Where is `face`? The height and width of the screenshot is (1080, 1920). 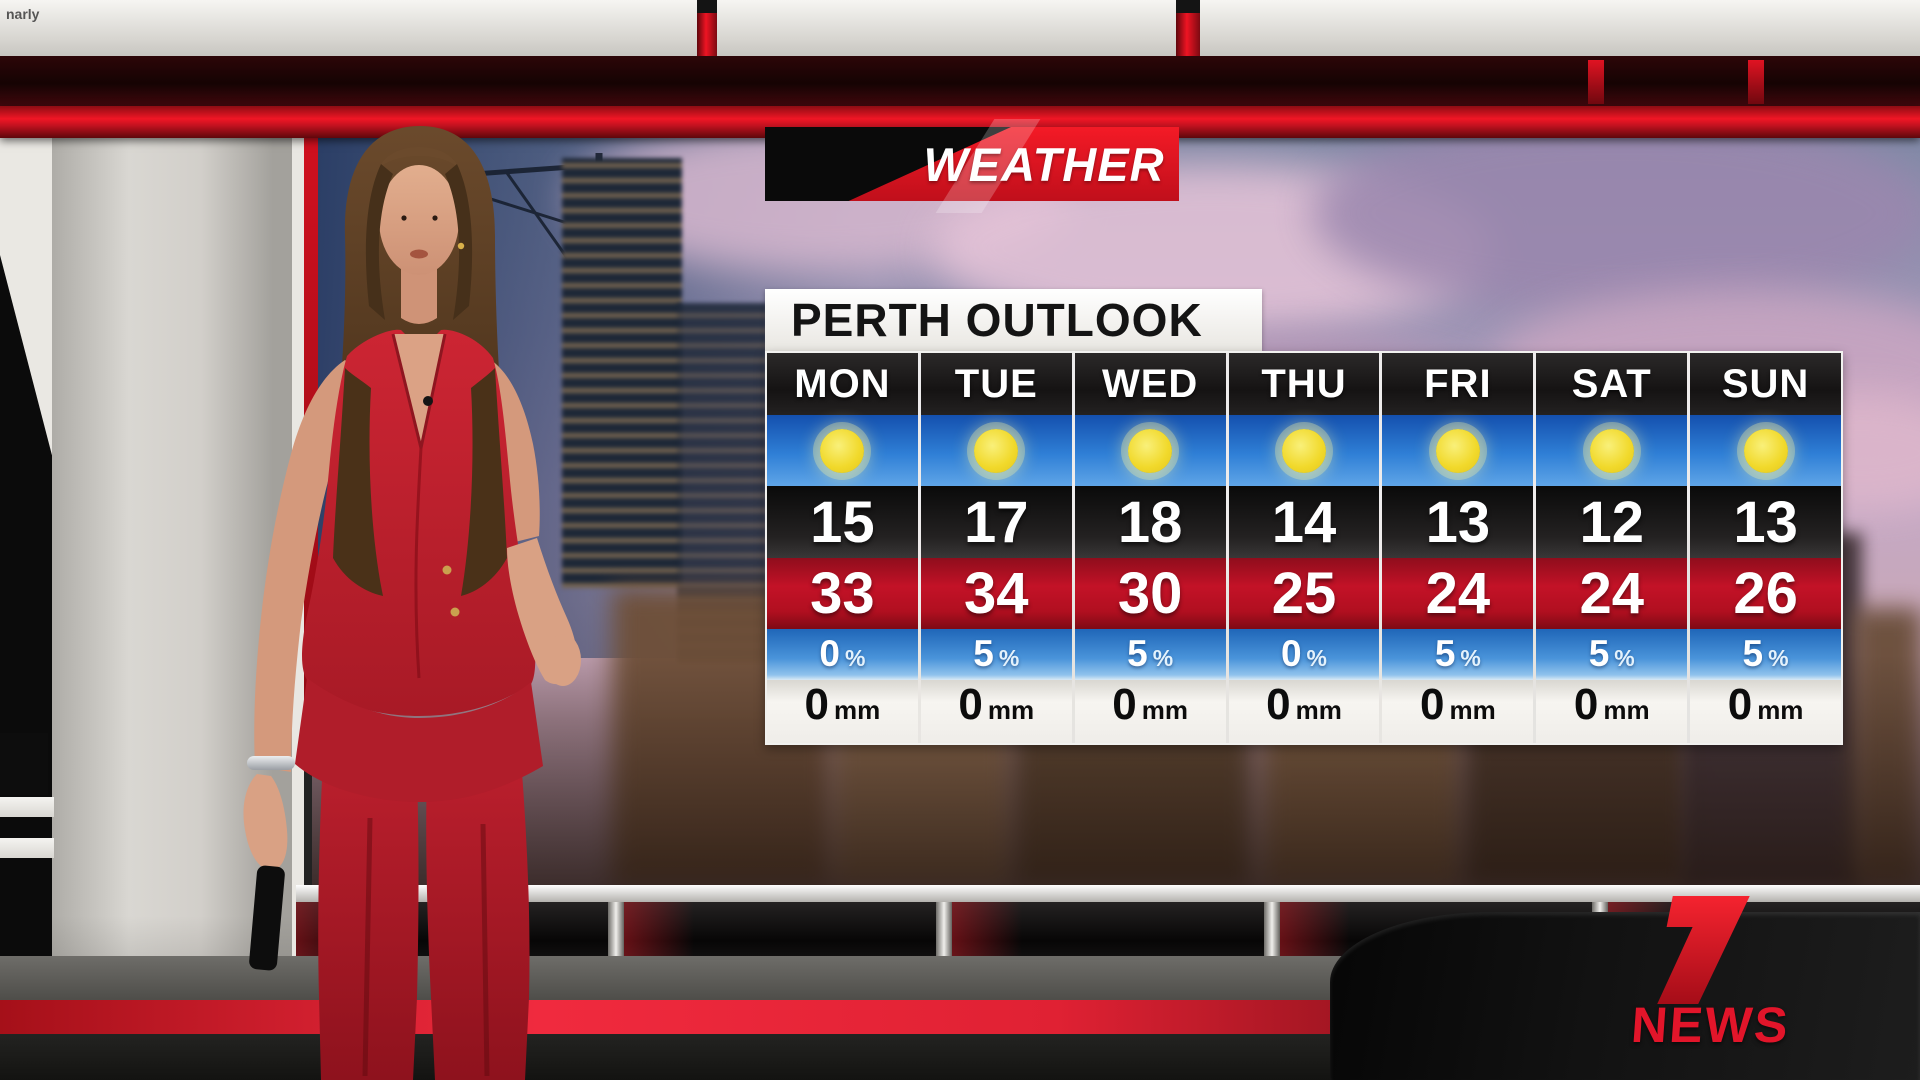 face is located at coordinates (419, 220).